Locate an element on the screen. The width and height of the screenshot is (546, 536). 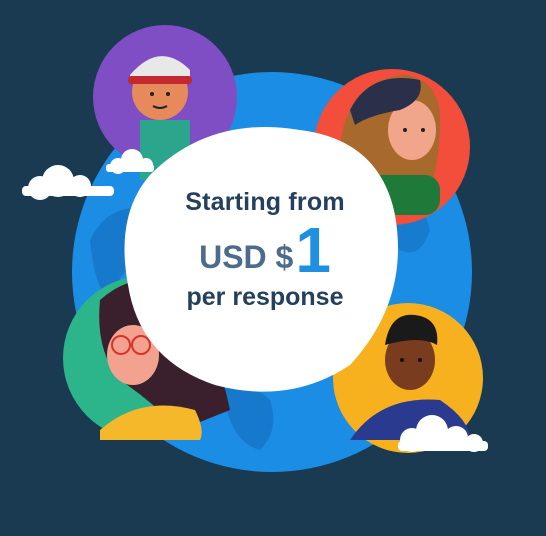
per-response-label: per response is located at coordinates (265, 297).